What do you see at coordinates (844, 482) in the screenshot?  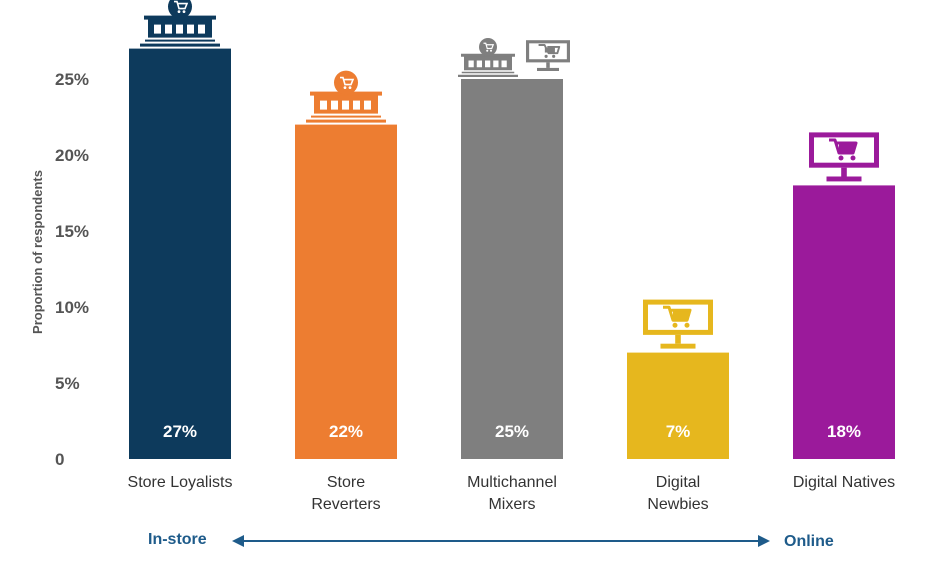 I see `category-label: Digital Natives` at bounding box center [844, 482].